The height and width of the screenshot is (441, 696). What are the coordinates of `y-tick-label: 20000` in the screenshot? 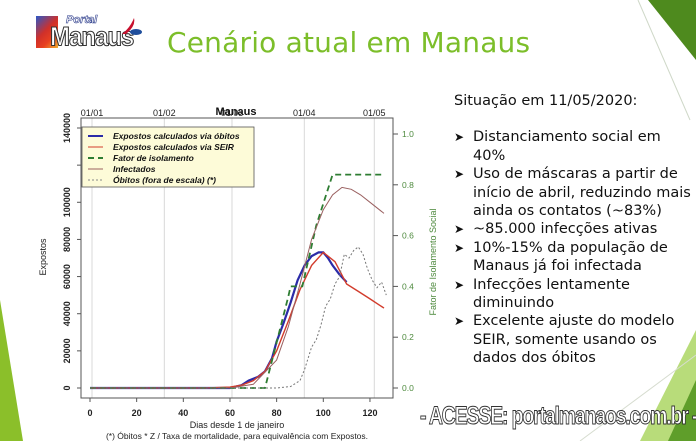 It's located at (67, 350).